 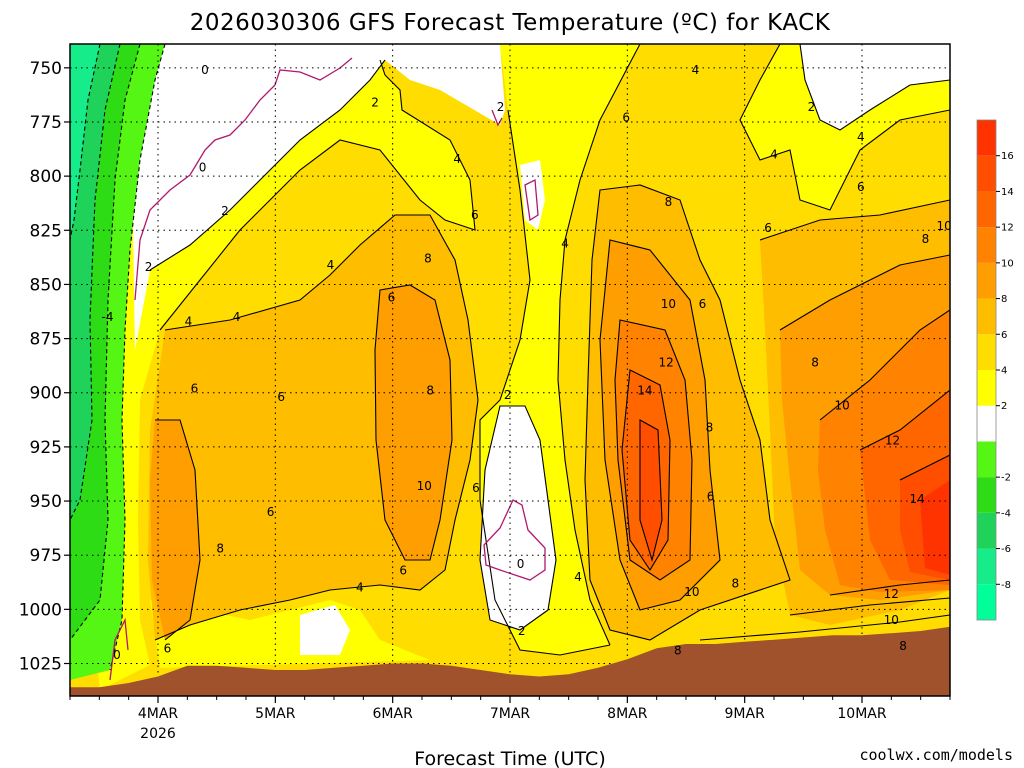 I want to click on contour-label-3: 0, so click(x=521, y=564).